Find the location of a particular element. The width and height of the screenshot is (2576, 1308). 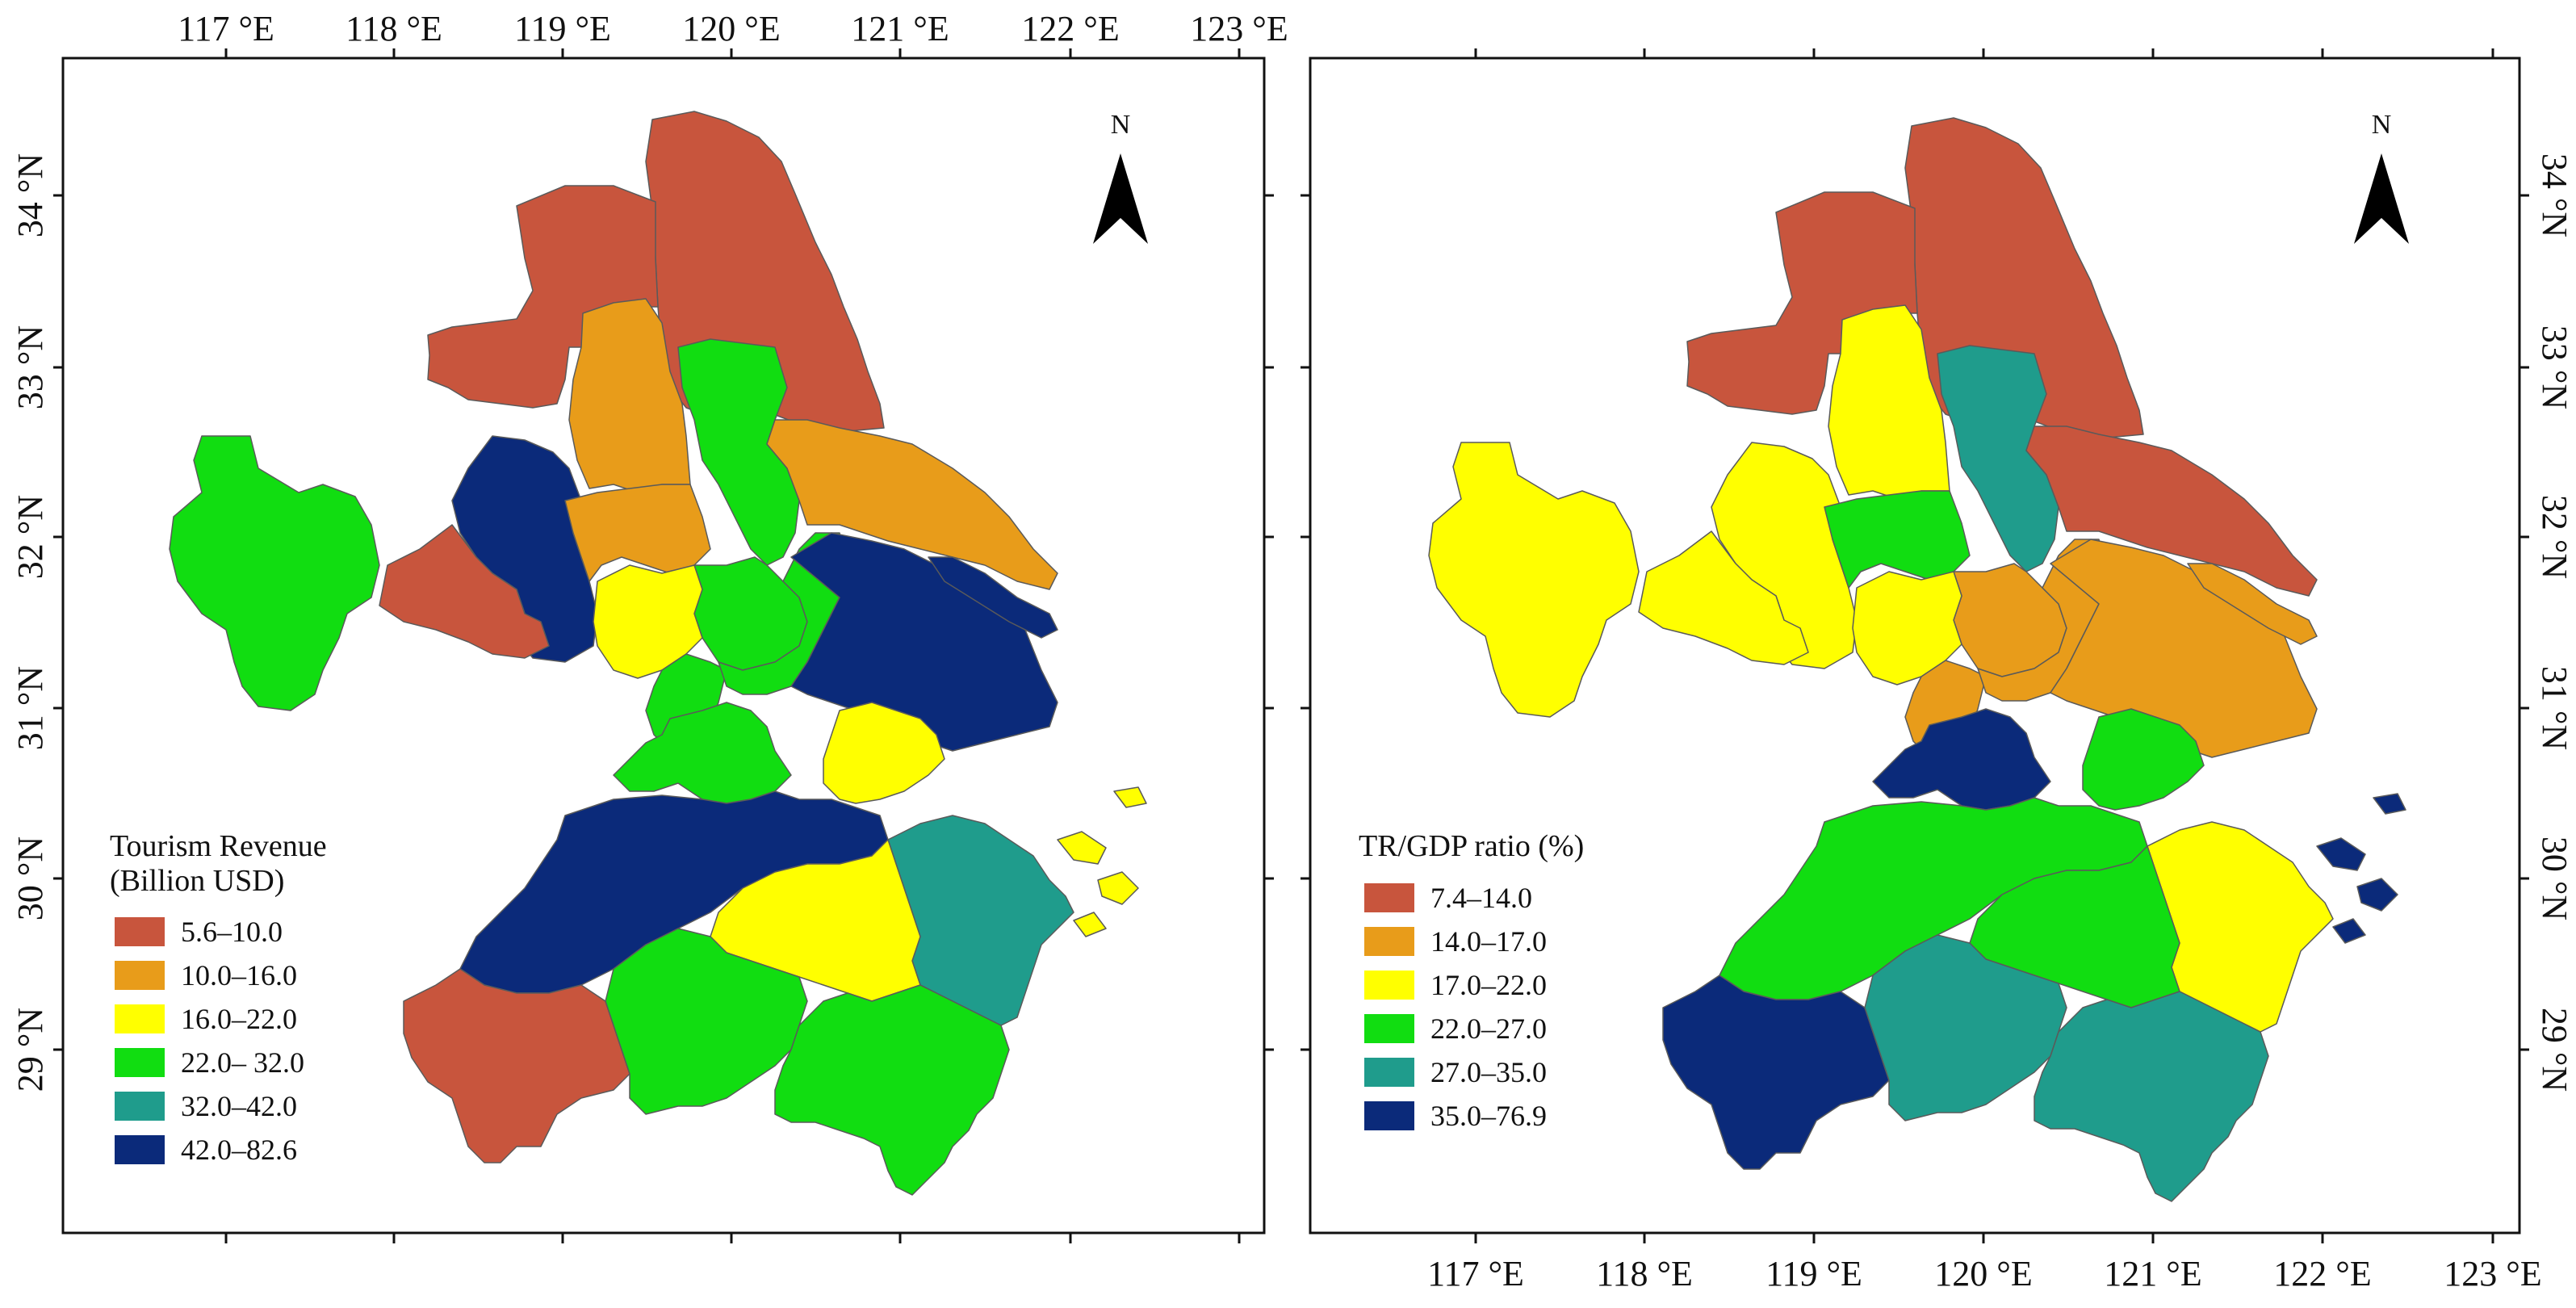

right-lon-label: 120 °E is located at coordinates (1983, 1273).